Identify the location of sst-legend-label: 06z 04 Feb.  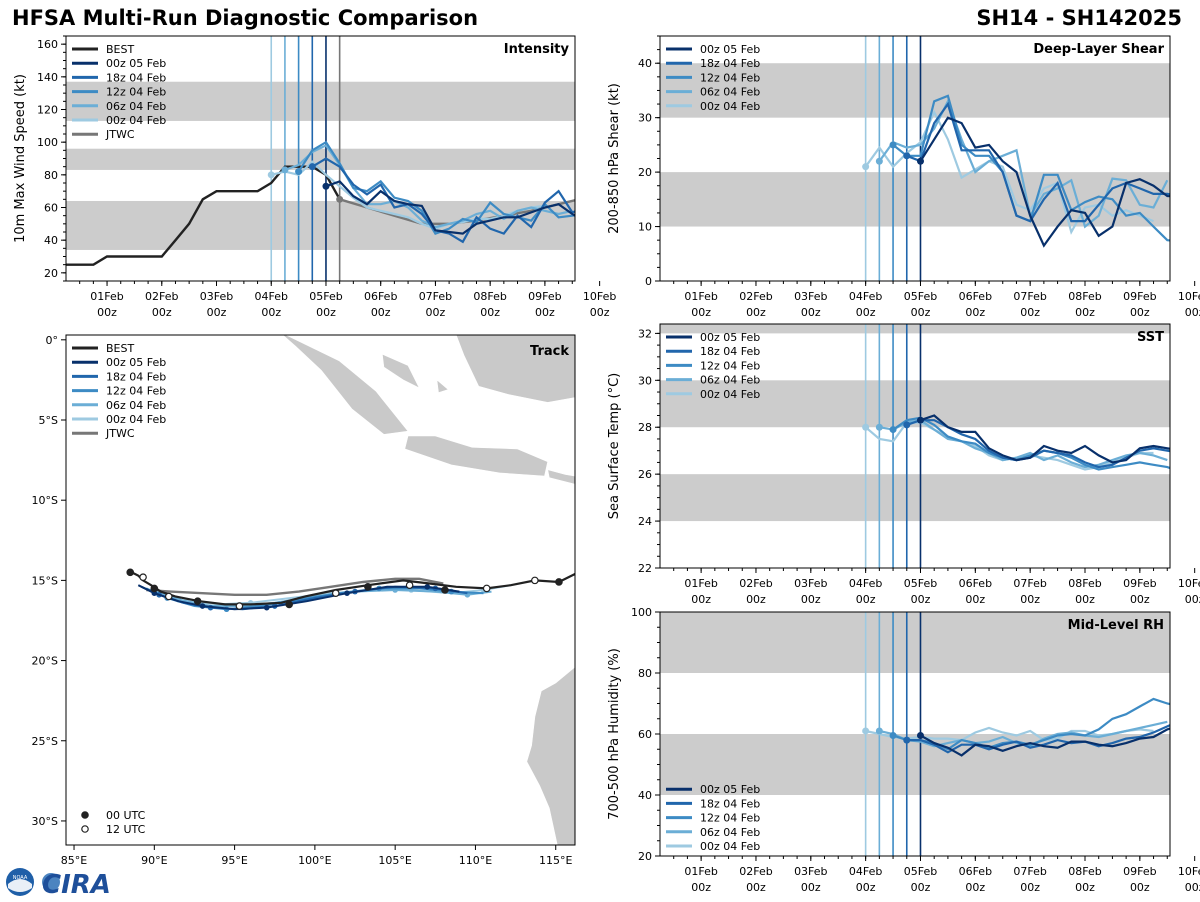
(730, 380).